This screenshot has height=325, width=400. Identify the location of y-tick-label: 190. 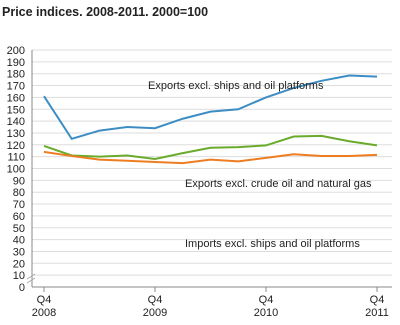
(16, 63).